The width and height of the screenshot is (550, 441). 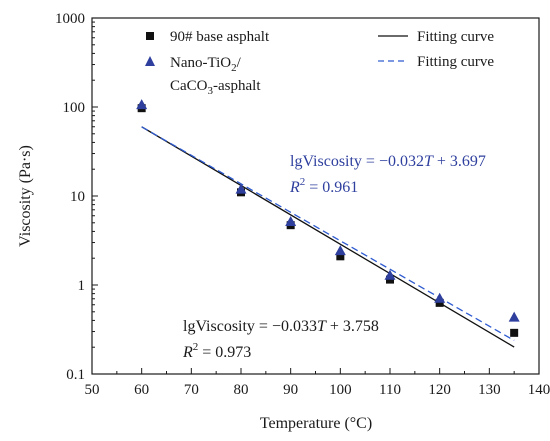 What do you see at coordinates (459, 161) in the screenshot?
I see `eq-blue-suffix: + 3.697` at bounding box center [459, 161].